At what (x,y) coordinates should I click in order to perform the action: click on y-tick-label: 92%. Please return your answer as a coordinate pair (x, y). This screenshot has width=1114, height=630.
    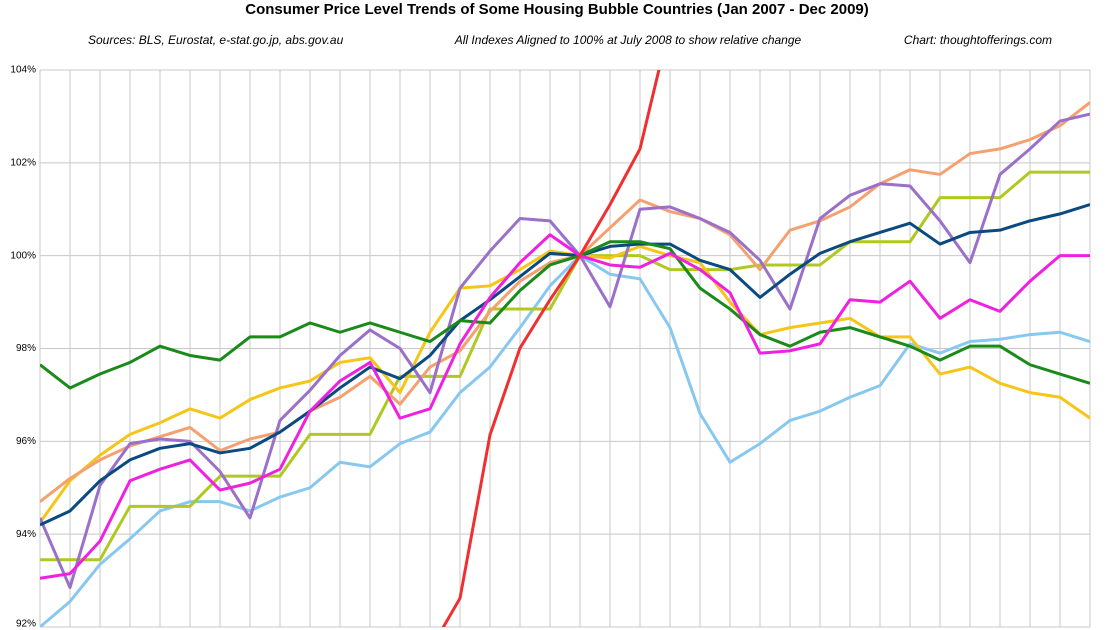
    Looking at the image, I should click on (26, 624).